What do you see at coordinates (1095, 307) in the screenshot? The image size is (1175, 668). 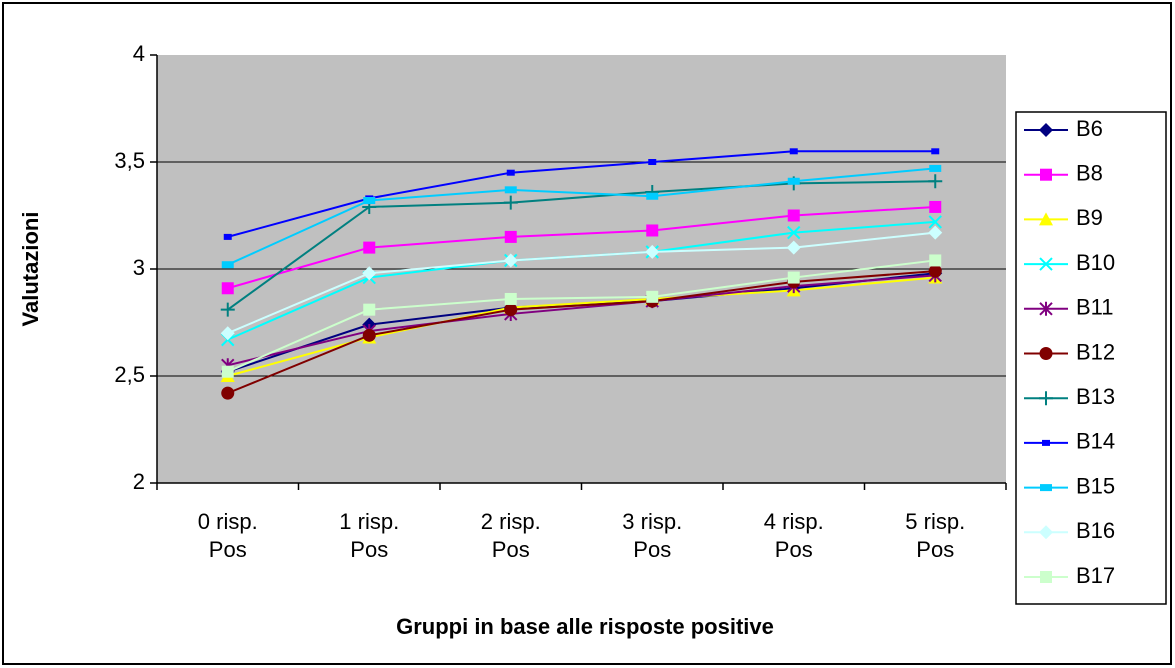 I see `legend-label: B11` at bounding box center [1095, 307].